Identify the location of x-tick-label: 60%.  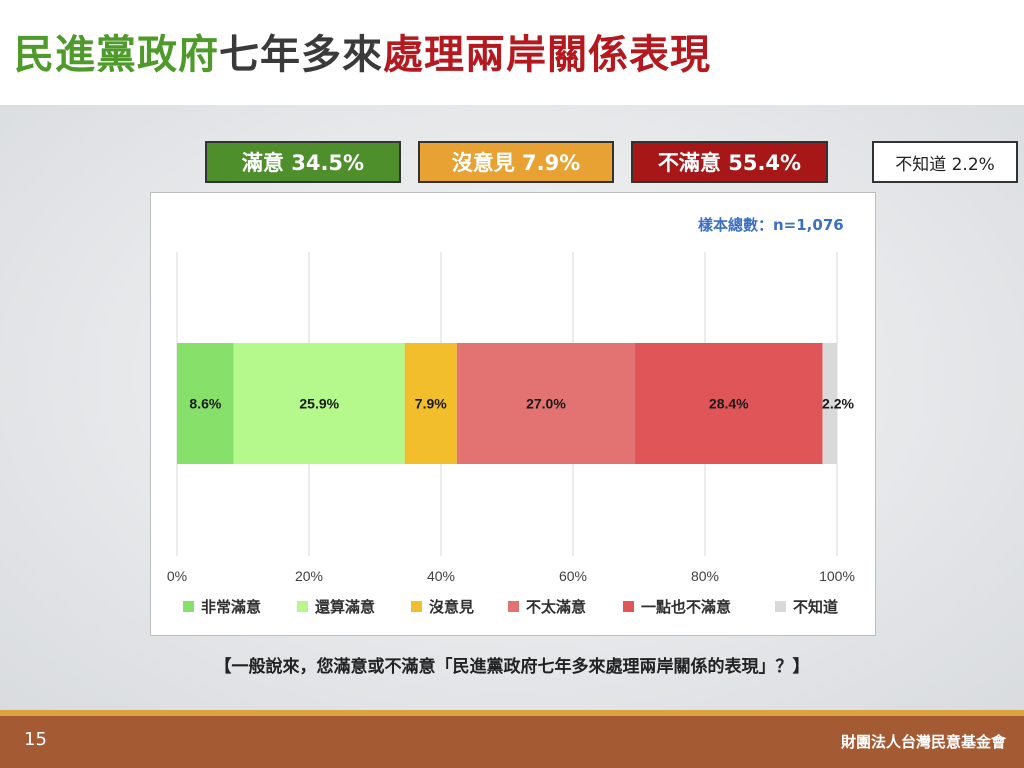
(573, 576).